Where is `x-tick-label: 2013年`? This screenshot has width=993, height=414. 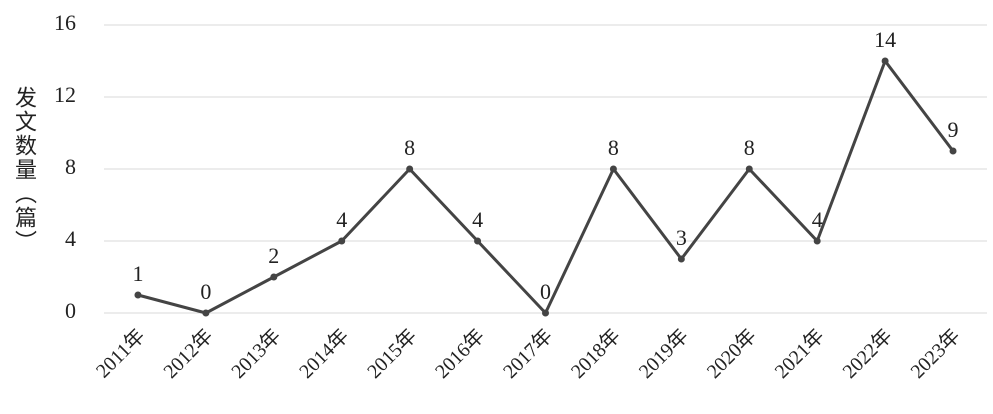
x-tick-label: 2013年 is located at coordinates (256, 353).